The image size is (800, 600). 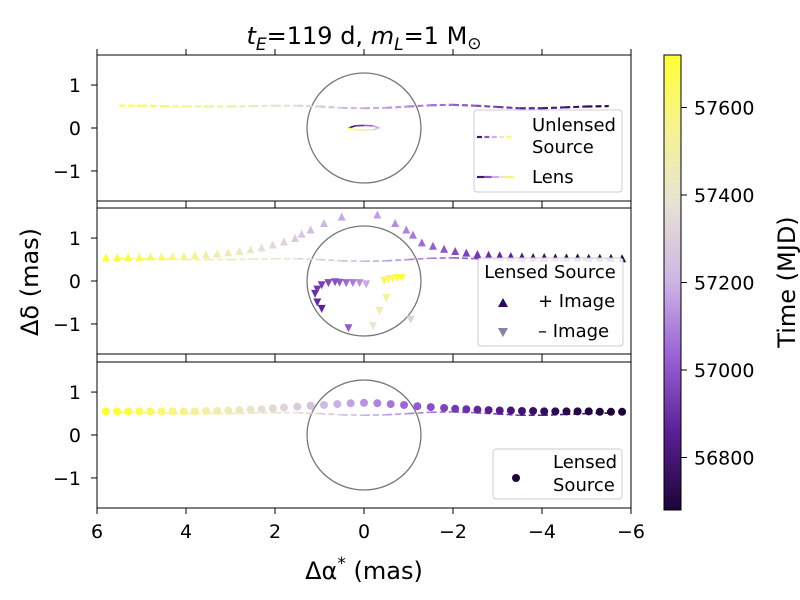 What do you see at coordinates (75, 393) in the screenshot?
I see `y-tick-label: 1` at bounding box center [75, 393].